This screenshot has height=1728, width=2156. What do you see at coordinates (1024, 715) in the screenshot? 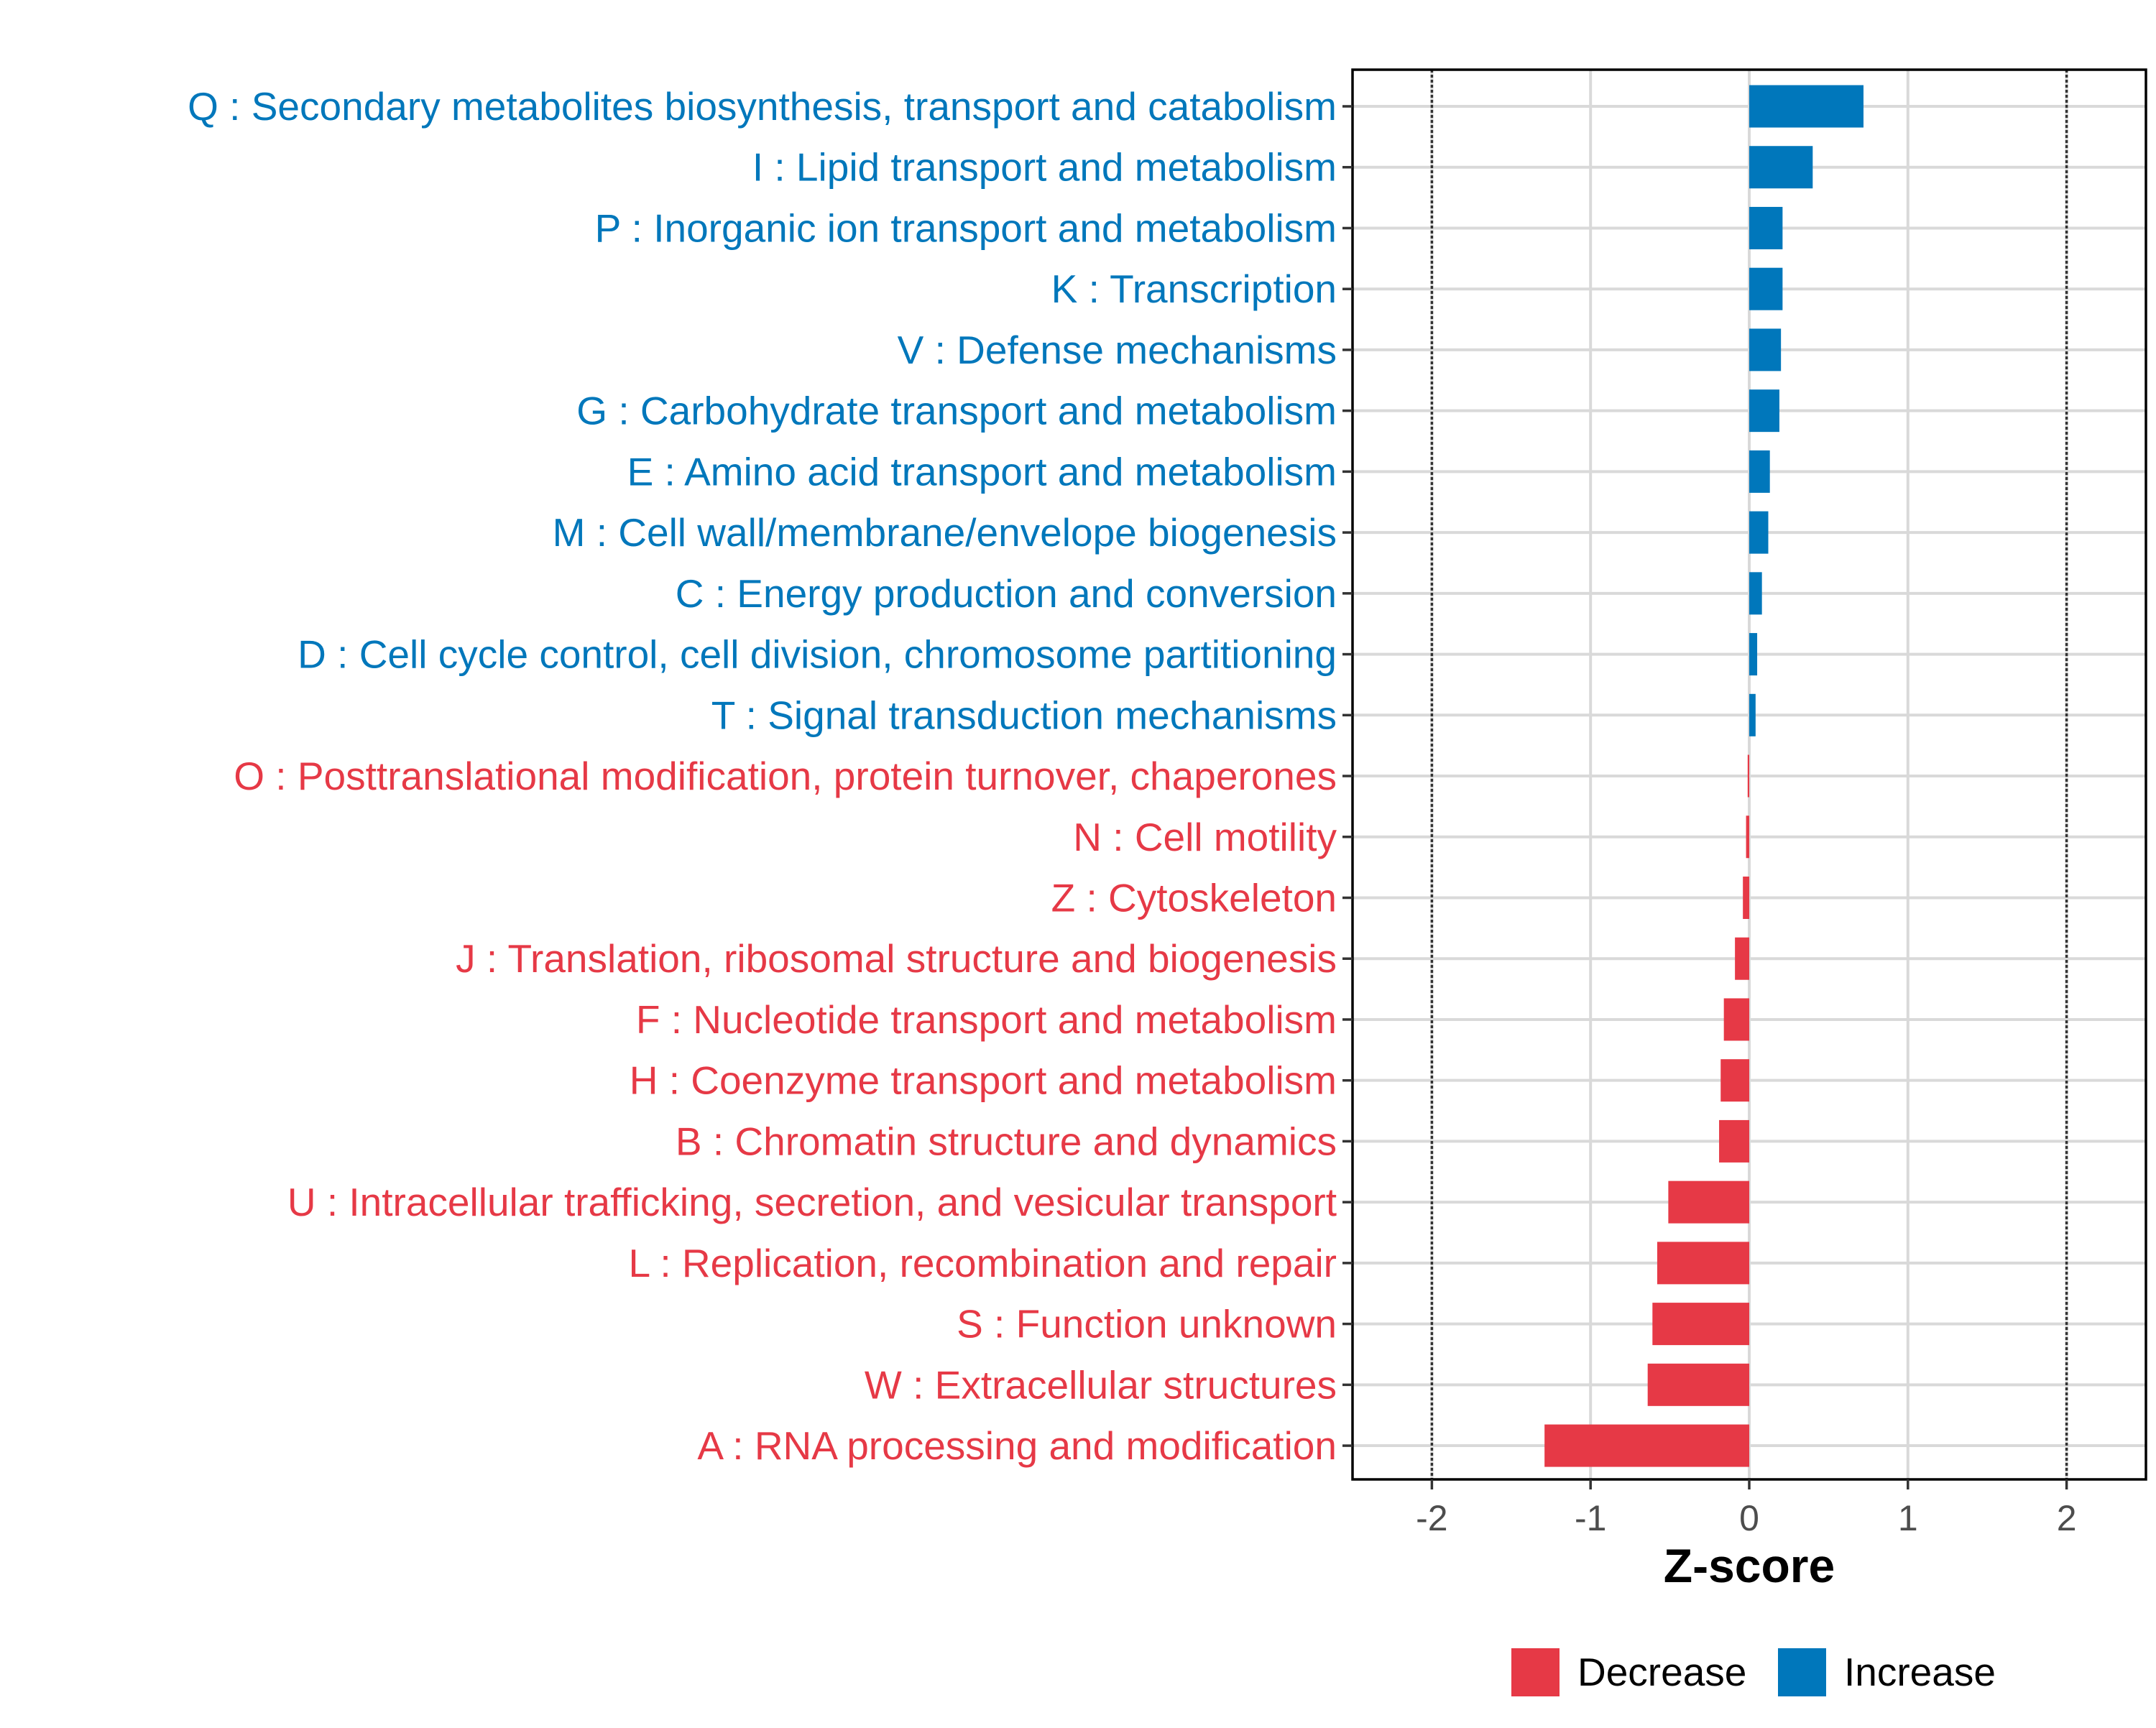
I see `category-label-10: T : Signal transduction mechanisms` at bounding box center [1024, 715].